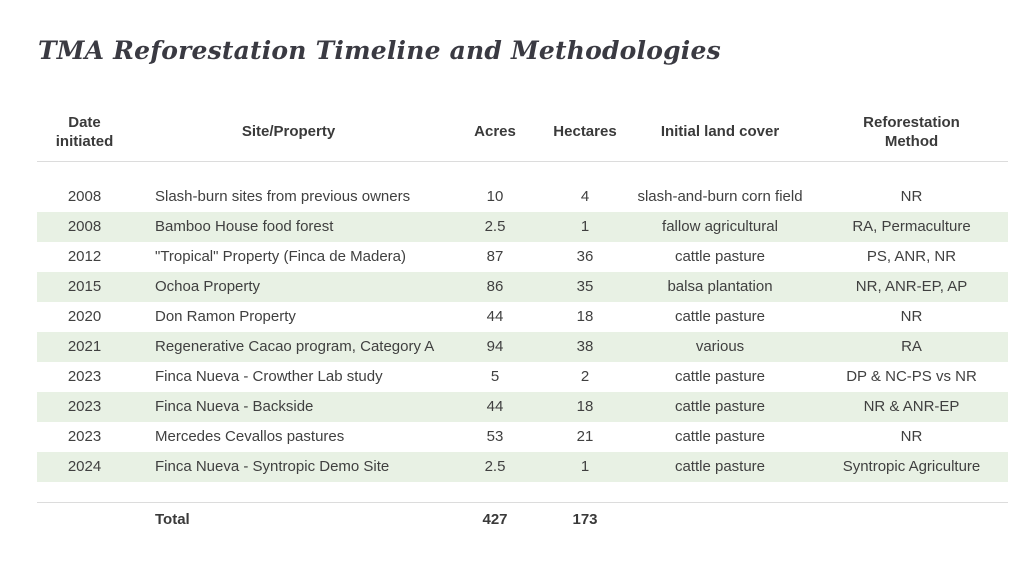 The height and width of the screenshot is (566, 1024). What do you see at coordinates (84, 256) in the screenshot?
I see `table-cell: 2012` at bounding box center [84, 256].